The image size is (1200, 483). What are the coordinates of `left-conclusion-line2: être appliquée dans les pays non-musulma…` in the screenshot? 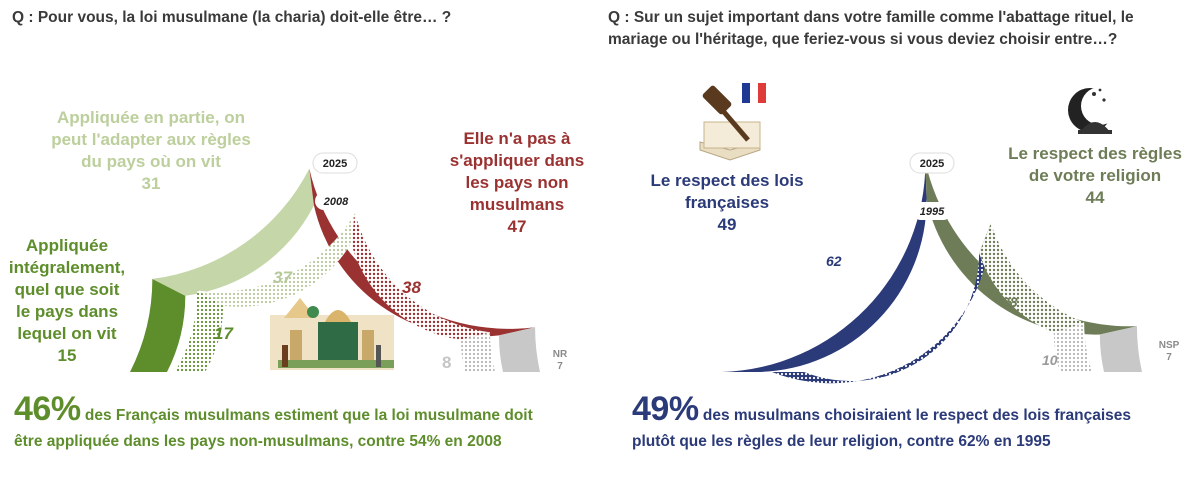 It's located at (258, 441).